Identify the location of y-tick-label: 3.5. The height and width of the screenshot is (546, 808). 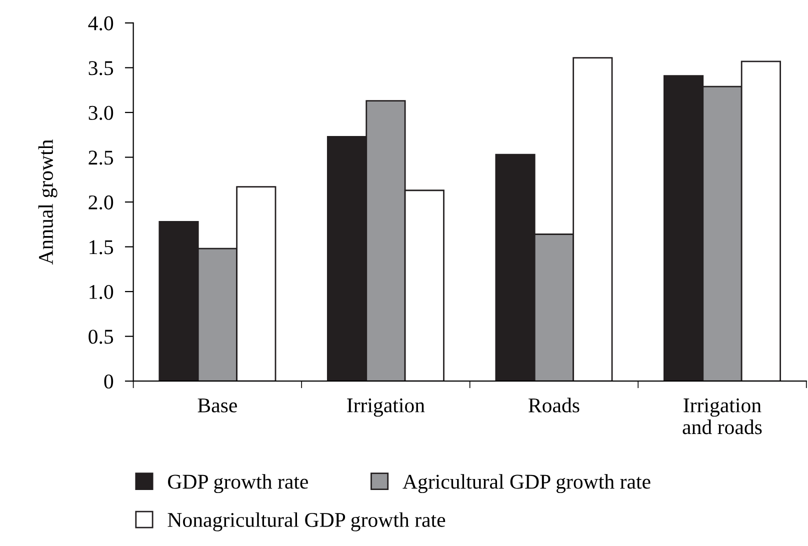
(101, 68).